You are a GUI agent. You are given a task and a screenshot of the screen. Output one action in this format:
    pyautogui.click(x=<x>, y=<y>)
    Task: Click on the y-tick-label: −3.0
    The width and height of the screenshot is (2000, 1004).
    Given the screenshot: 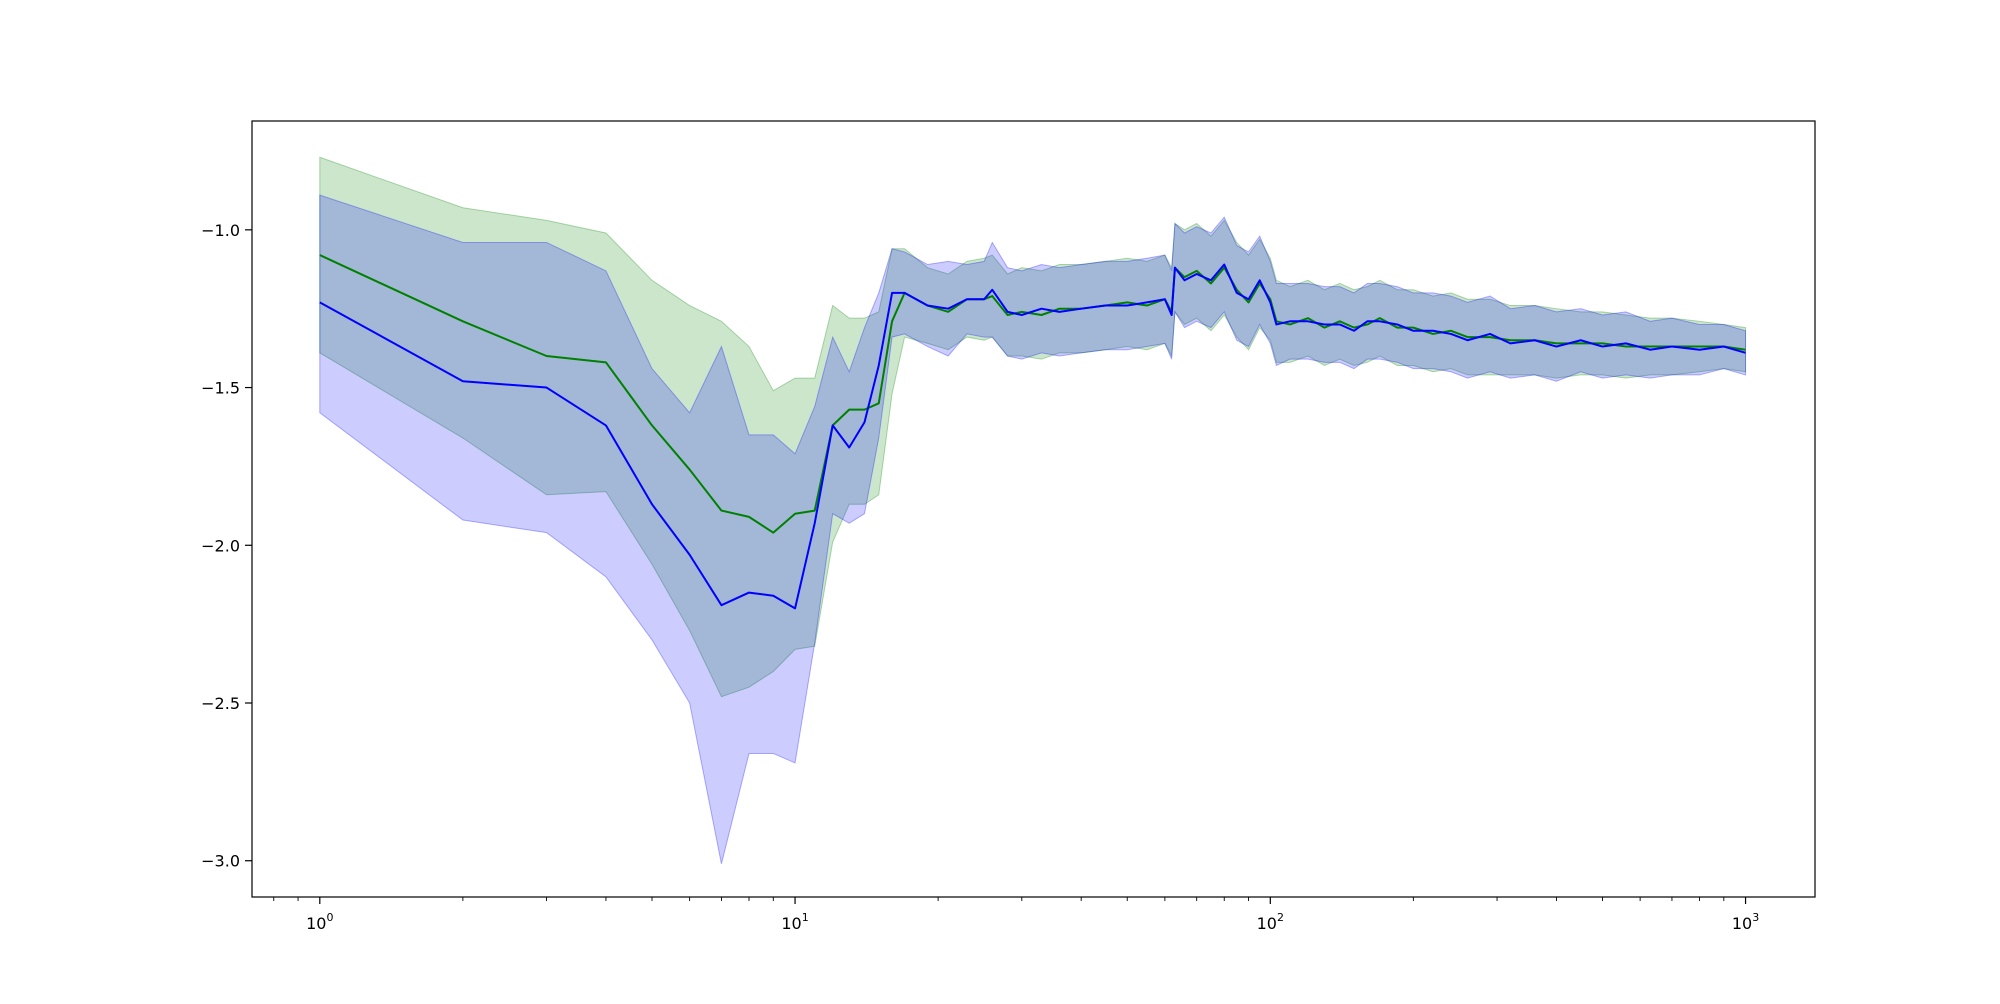 What is the action you would take?
    pyautogui.click(x=220, y=861)
    